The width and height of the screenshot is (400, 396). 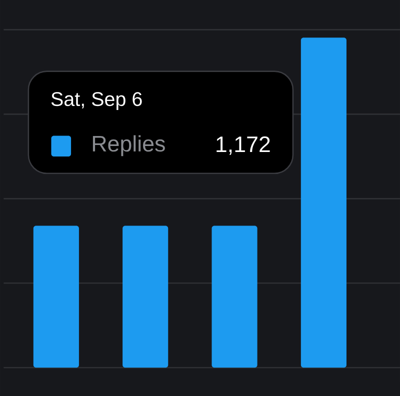 I want to click on annotation: Sat, Sep 6, so click(x=96, y=101).